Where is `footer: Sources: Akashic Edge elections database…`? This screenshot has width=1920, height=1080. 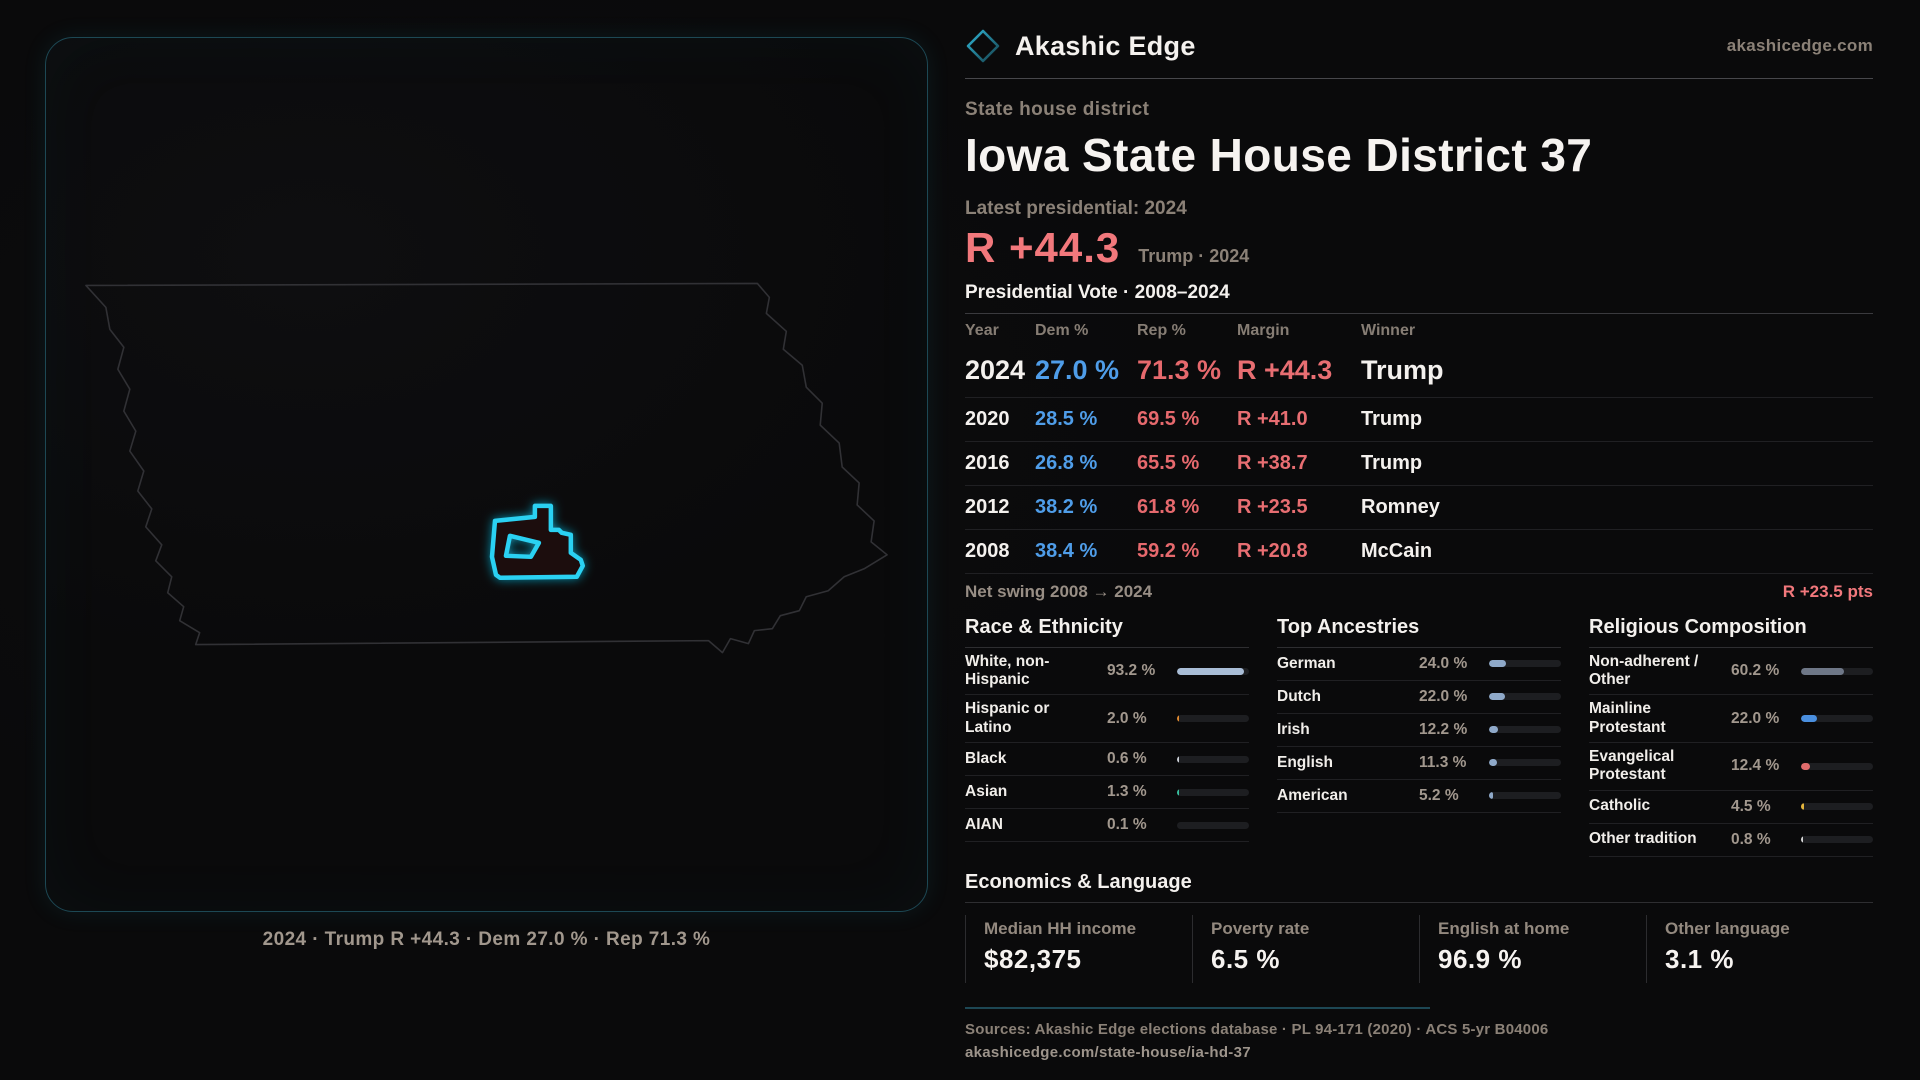
footer: Sources: Akashic Edge elections database… is located at coordinates (1419, 1033).